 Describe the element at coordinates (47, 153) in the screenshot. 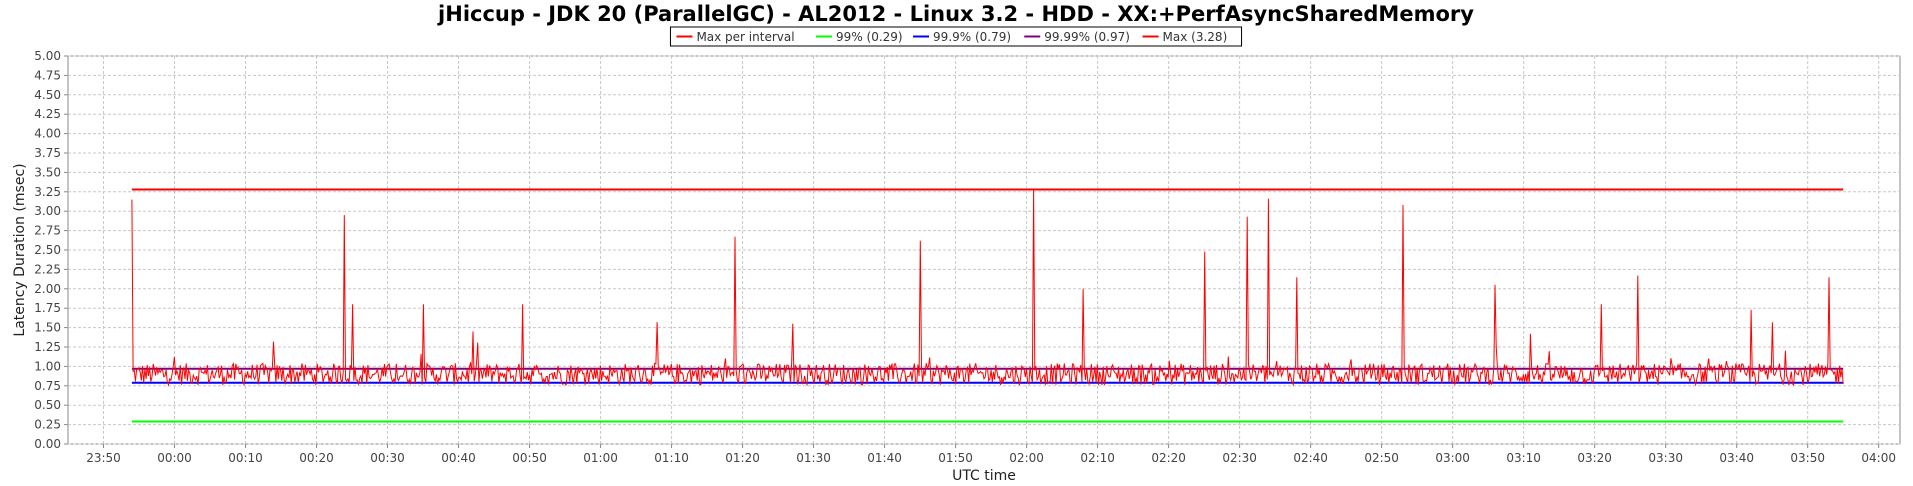

I see `y-tick-label: 3.75` at that location.